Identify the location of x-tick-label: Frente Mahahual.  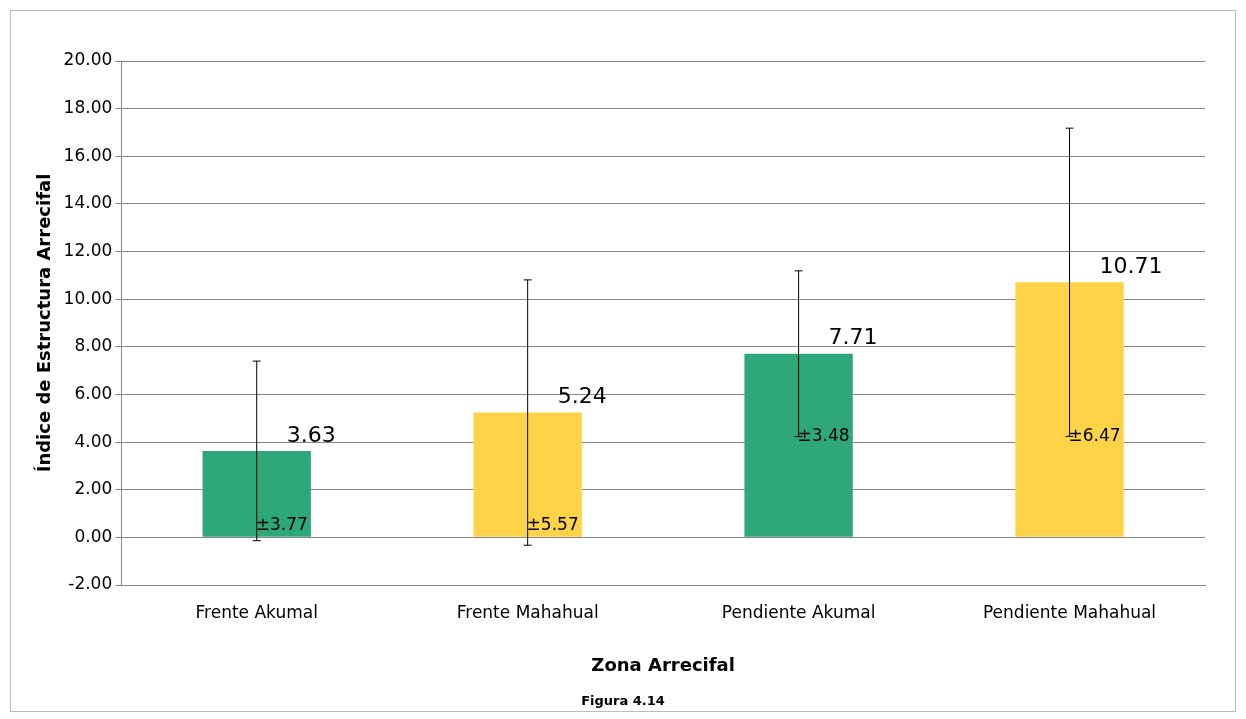
(527, 611).